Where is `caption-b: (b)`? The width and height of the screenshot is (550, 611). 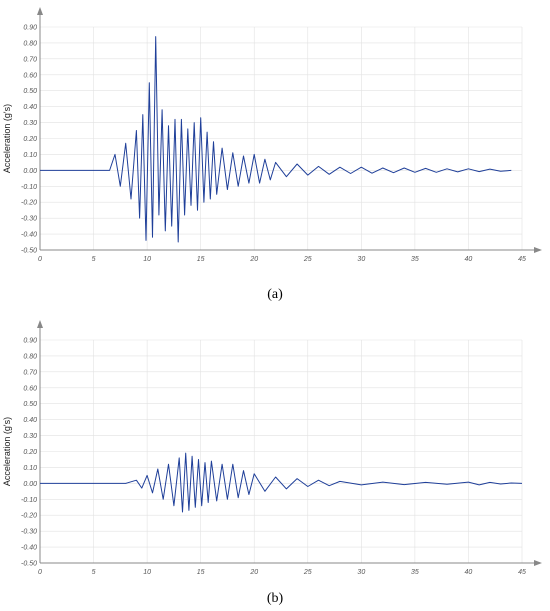
caption-b: (b) is located at coordinates (275, 598).